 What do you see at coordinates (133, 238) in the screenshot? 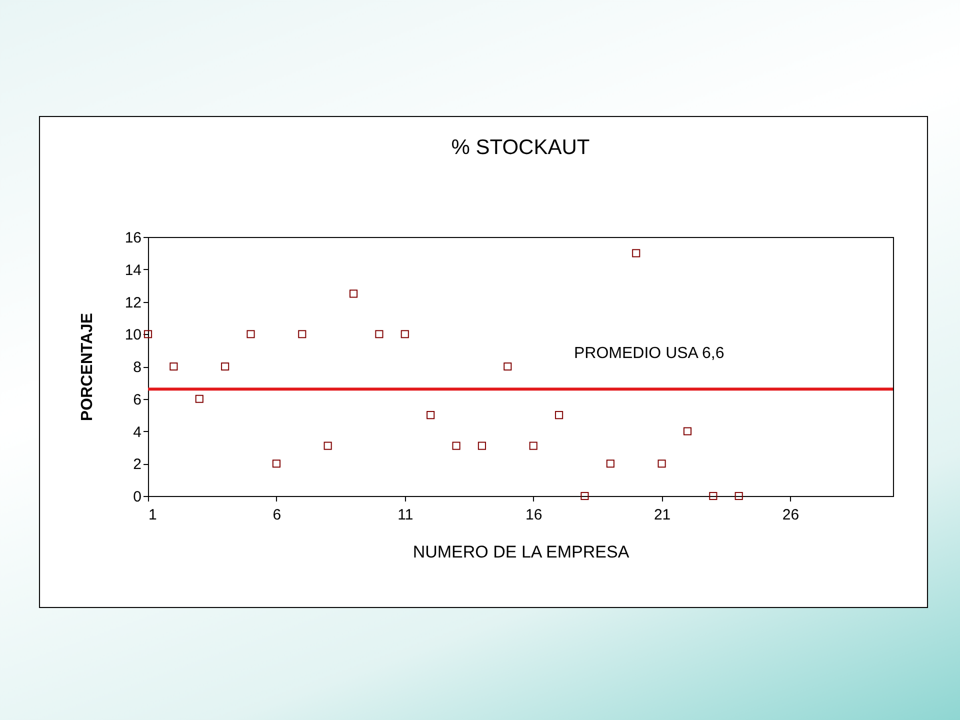
I see `y-tick-label: 16` at bounding box center [133, 238].